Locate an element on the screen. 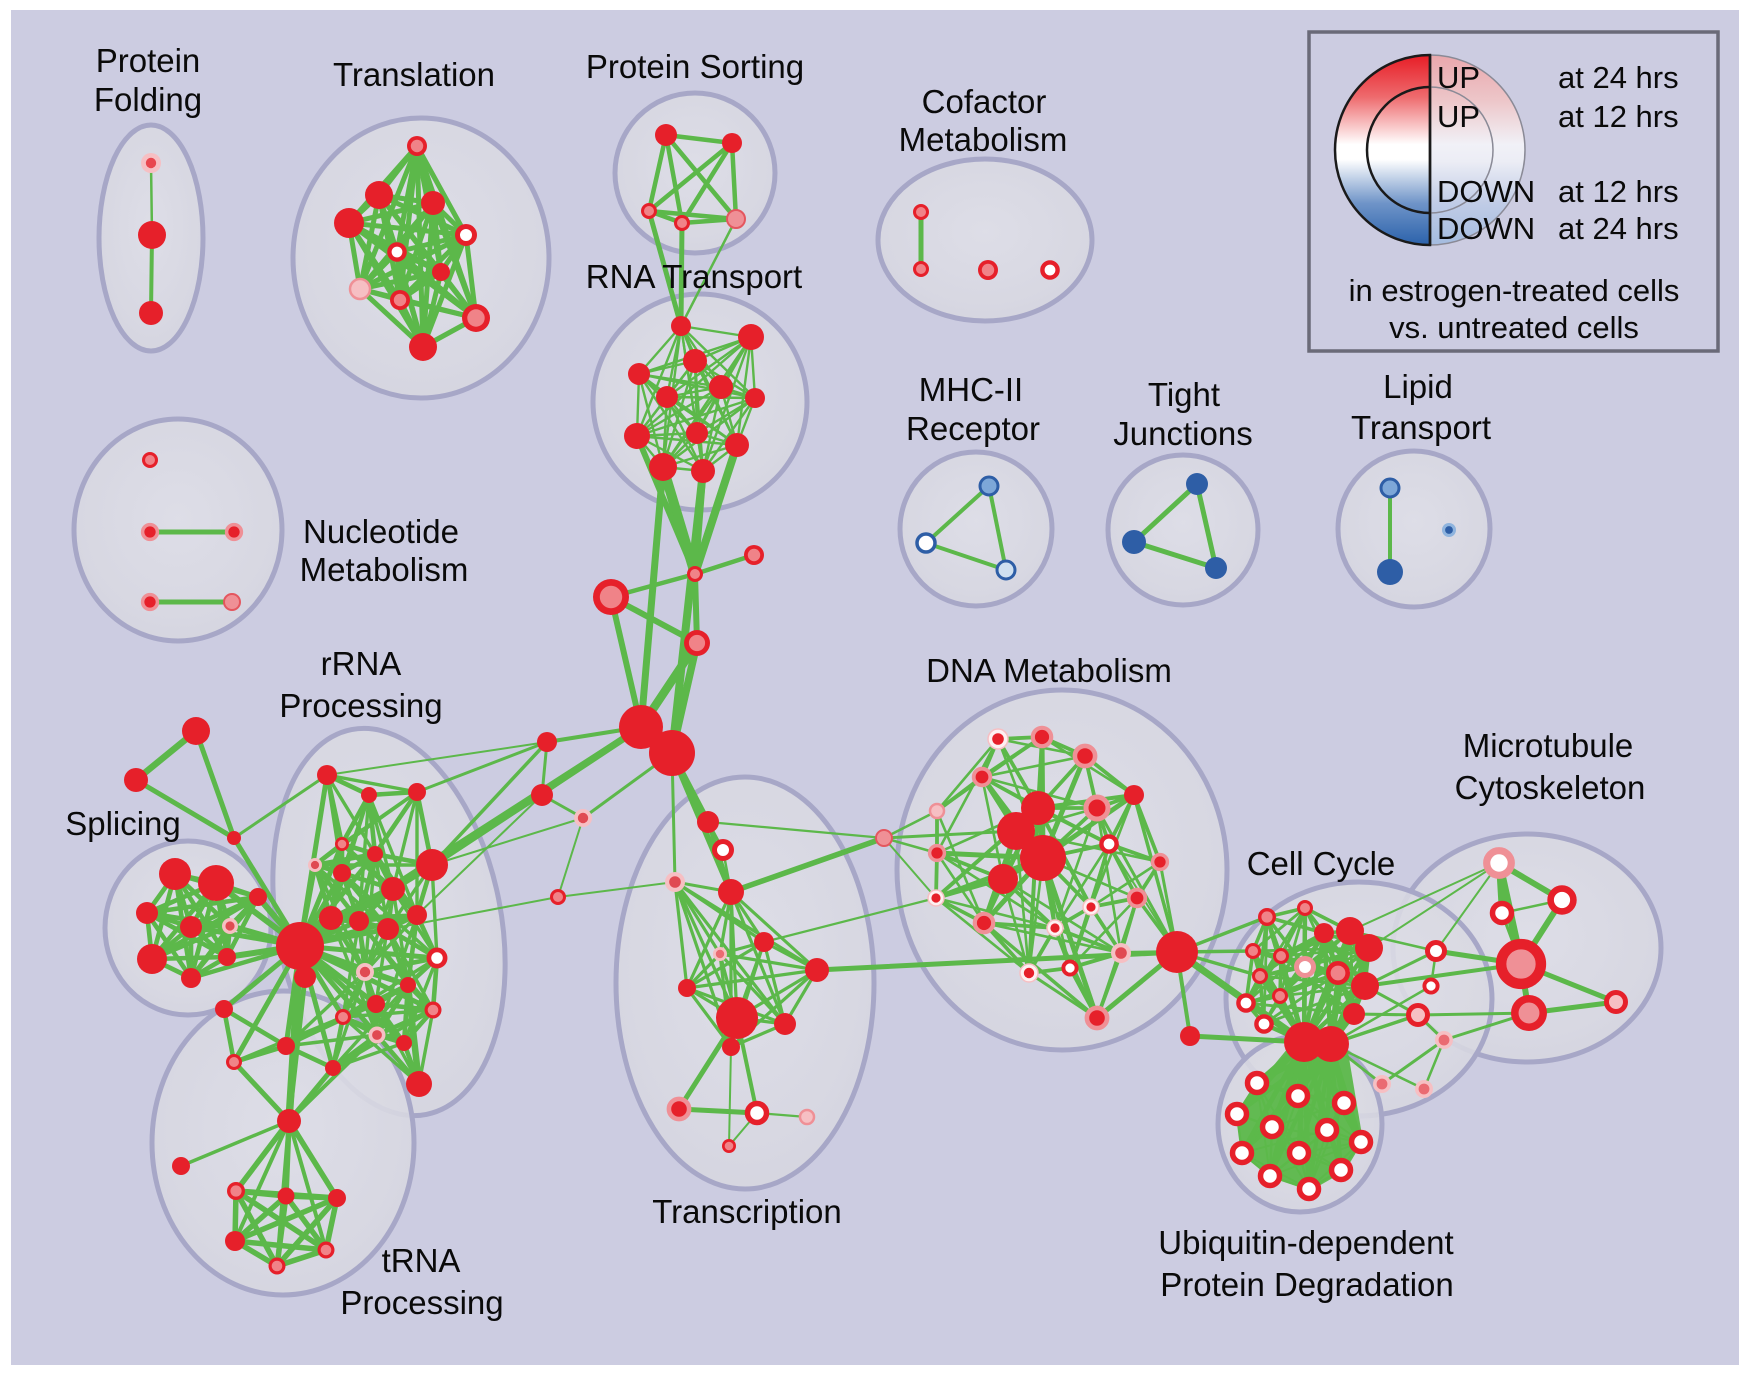  svg-text: Tight is located at coordinates (1184, 394).